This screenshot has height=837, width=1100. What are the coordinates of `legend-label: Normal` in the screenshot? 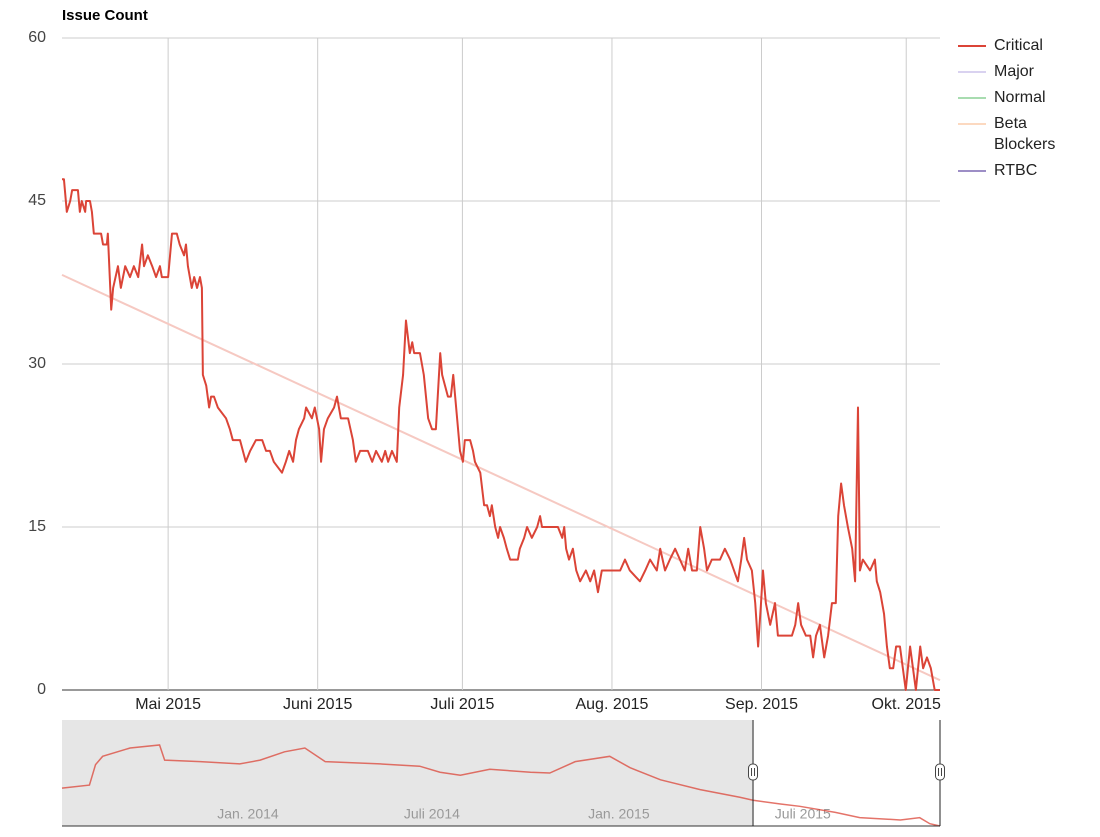 It's located at (1020, 97).